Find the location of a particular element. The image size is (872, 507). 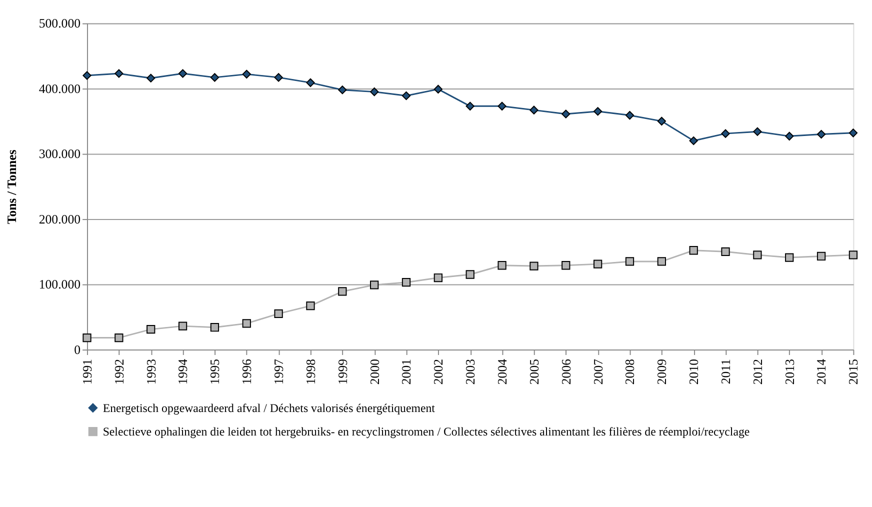

x-tick-label: 1992 is located at coordinates (119, 371).